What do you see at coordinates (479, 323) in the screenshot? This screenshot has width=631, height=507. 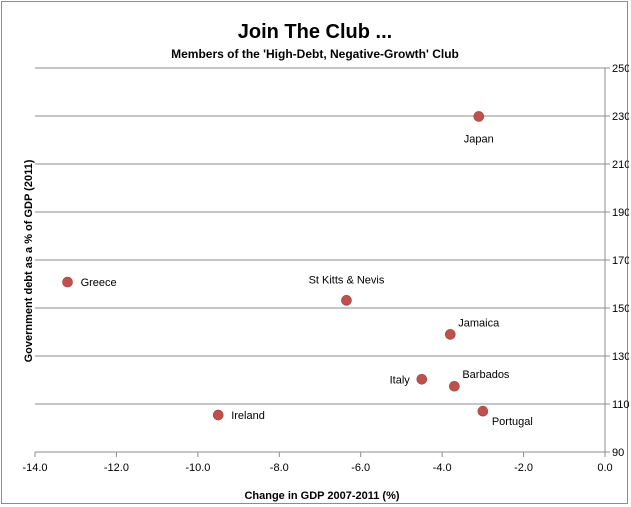 I see `point-label: Jamaica` at bounding box center [479, 323].